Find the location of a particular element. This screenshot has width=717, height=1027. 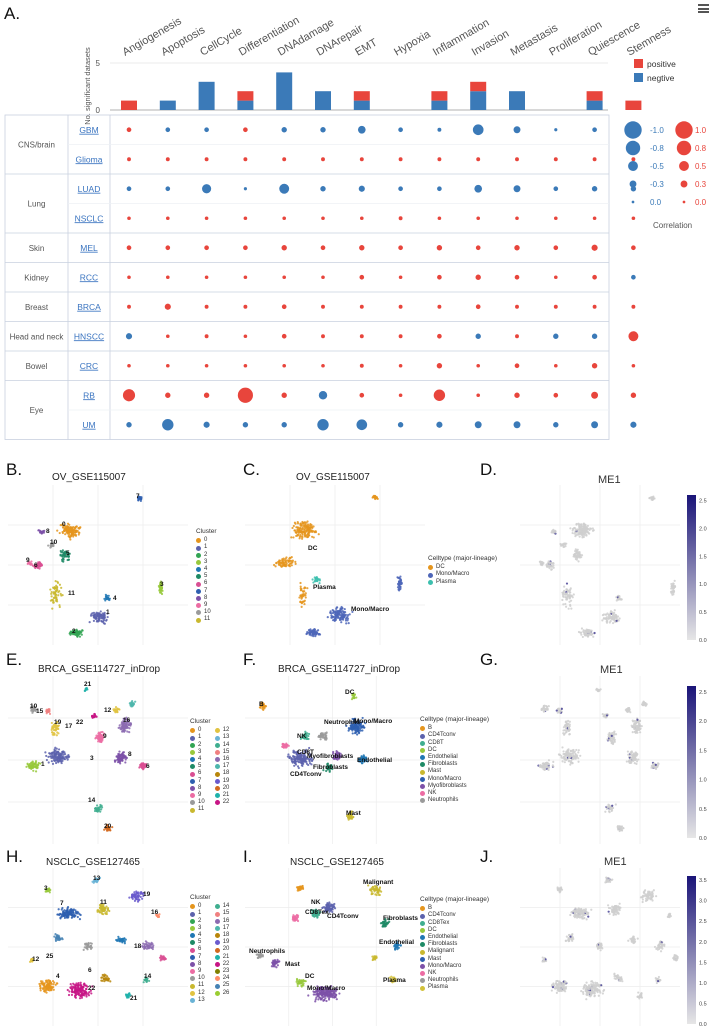

cluster-label: 13 is located at coordinates (97, 878).